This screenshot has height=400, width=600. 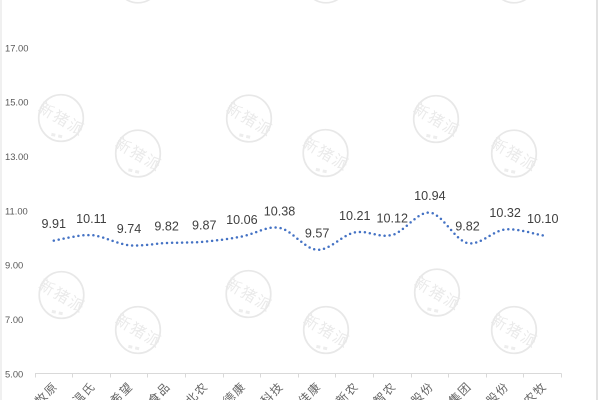 What do you see at coordinates (430, 196) in the screenshot?
I see `svg-text: 10.94` at bounding box center [430, 196].